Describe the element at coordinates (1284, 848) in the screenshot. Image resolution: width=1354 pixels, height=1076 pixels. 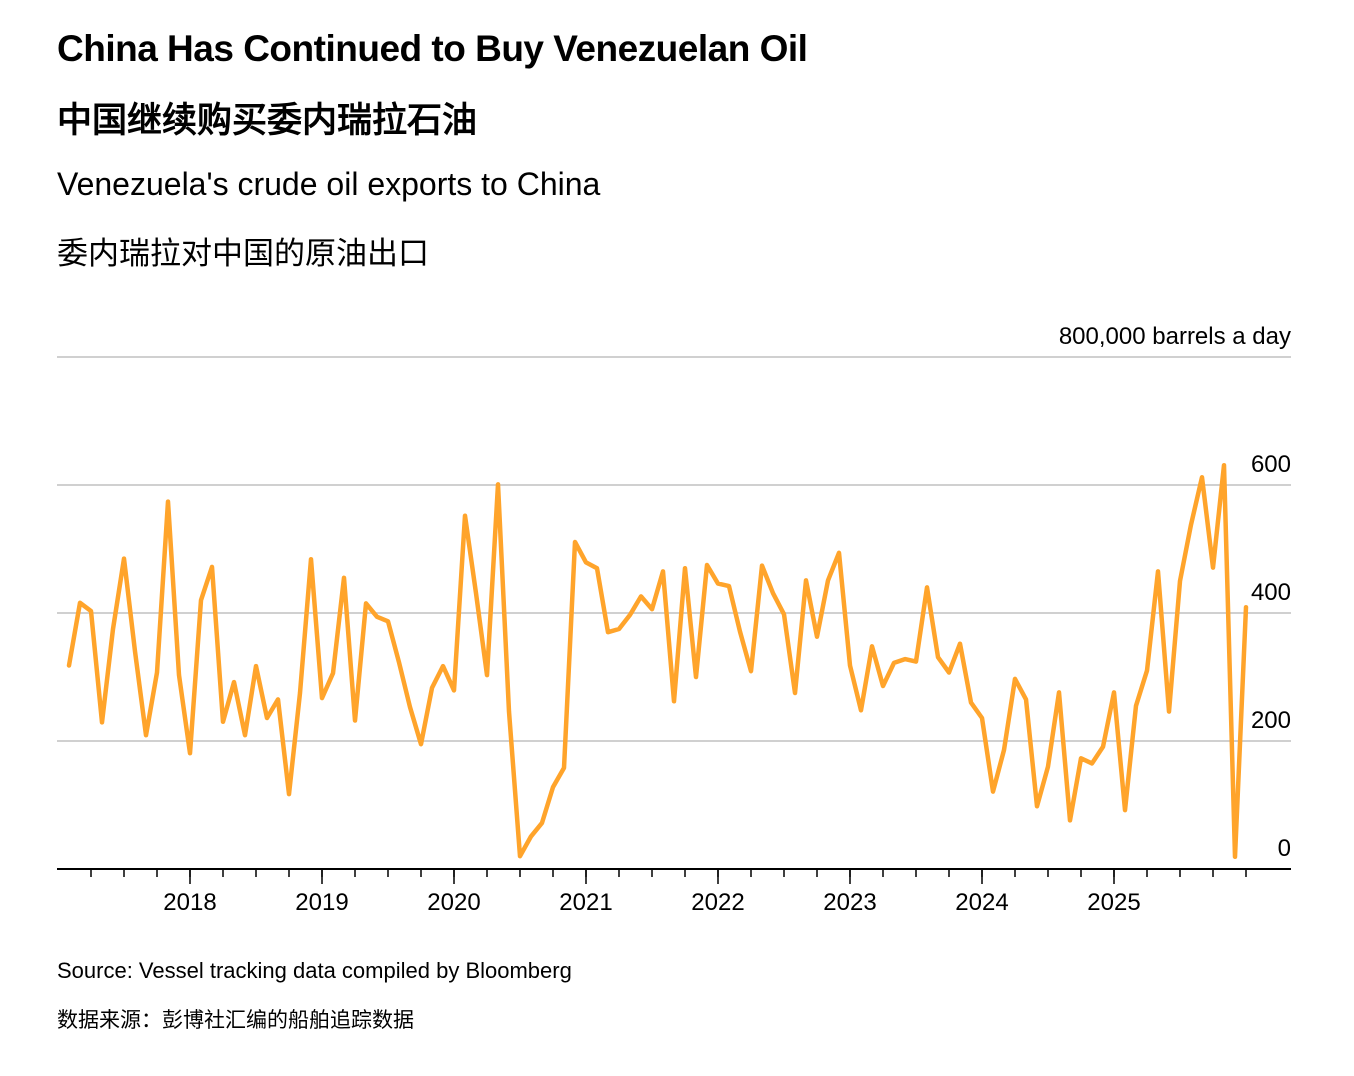
I see `y-tick-label: 0` at that location.